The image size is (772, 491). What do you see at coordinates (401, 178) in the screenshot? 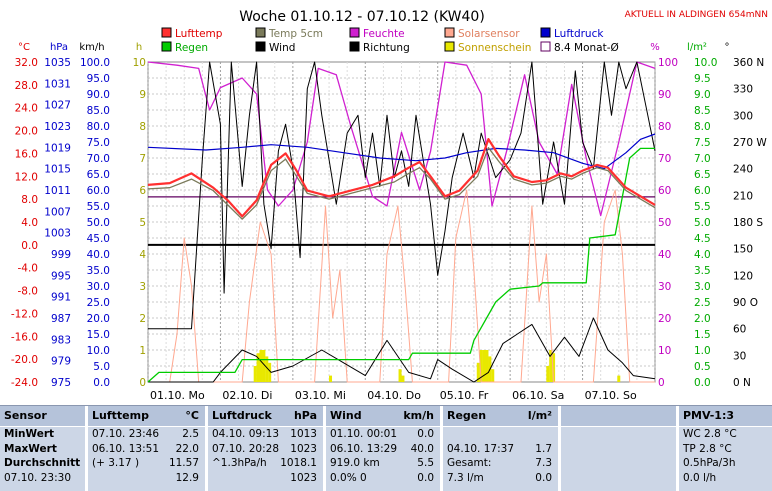
I see `series-line-lufttemp` at bounding box center [401, 178].